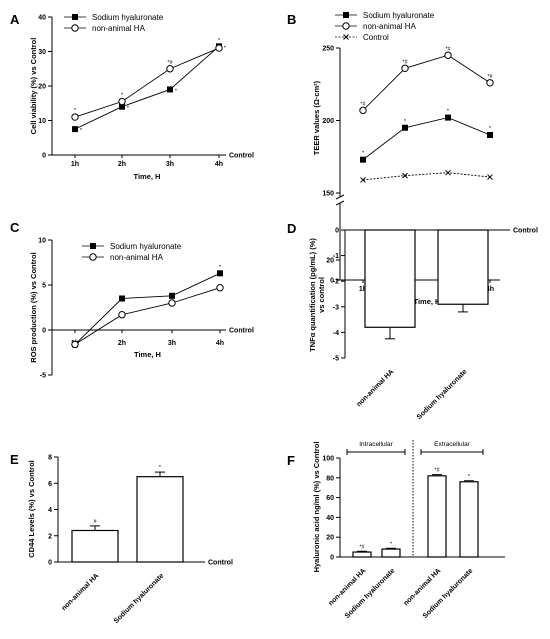 The height and width of the screenshot is (639, 550). I want to click on y-axis-label: TEER values (Ω·cm²), so click(316, 117).